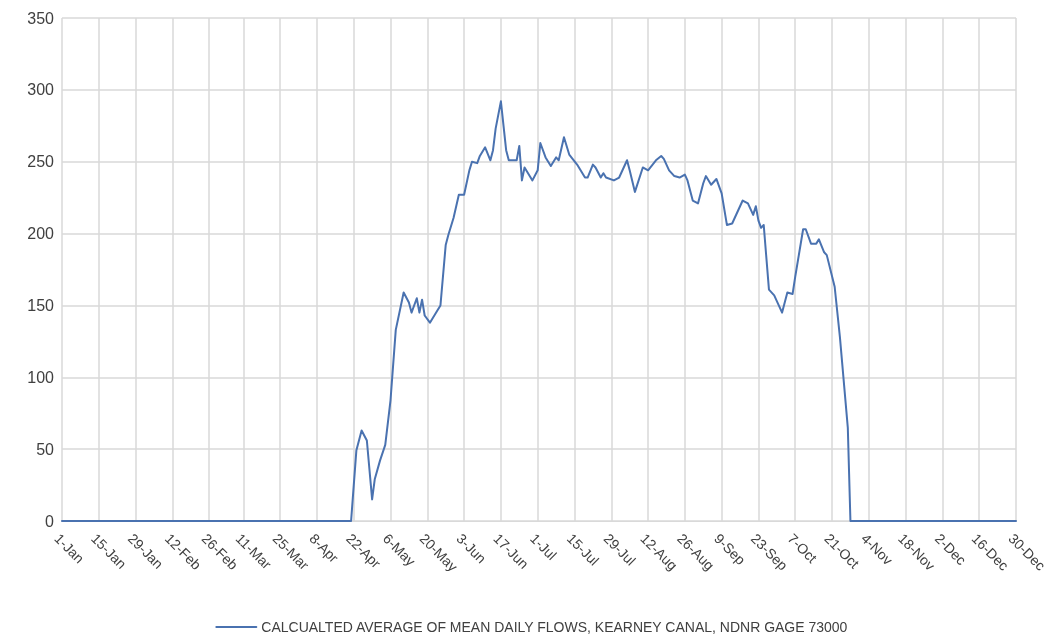  What do you see at coordinates (41, 234) in the screenshot?
I see `y-tick-label: 200` at bounding box center [41, 234].